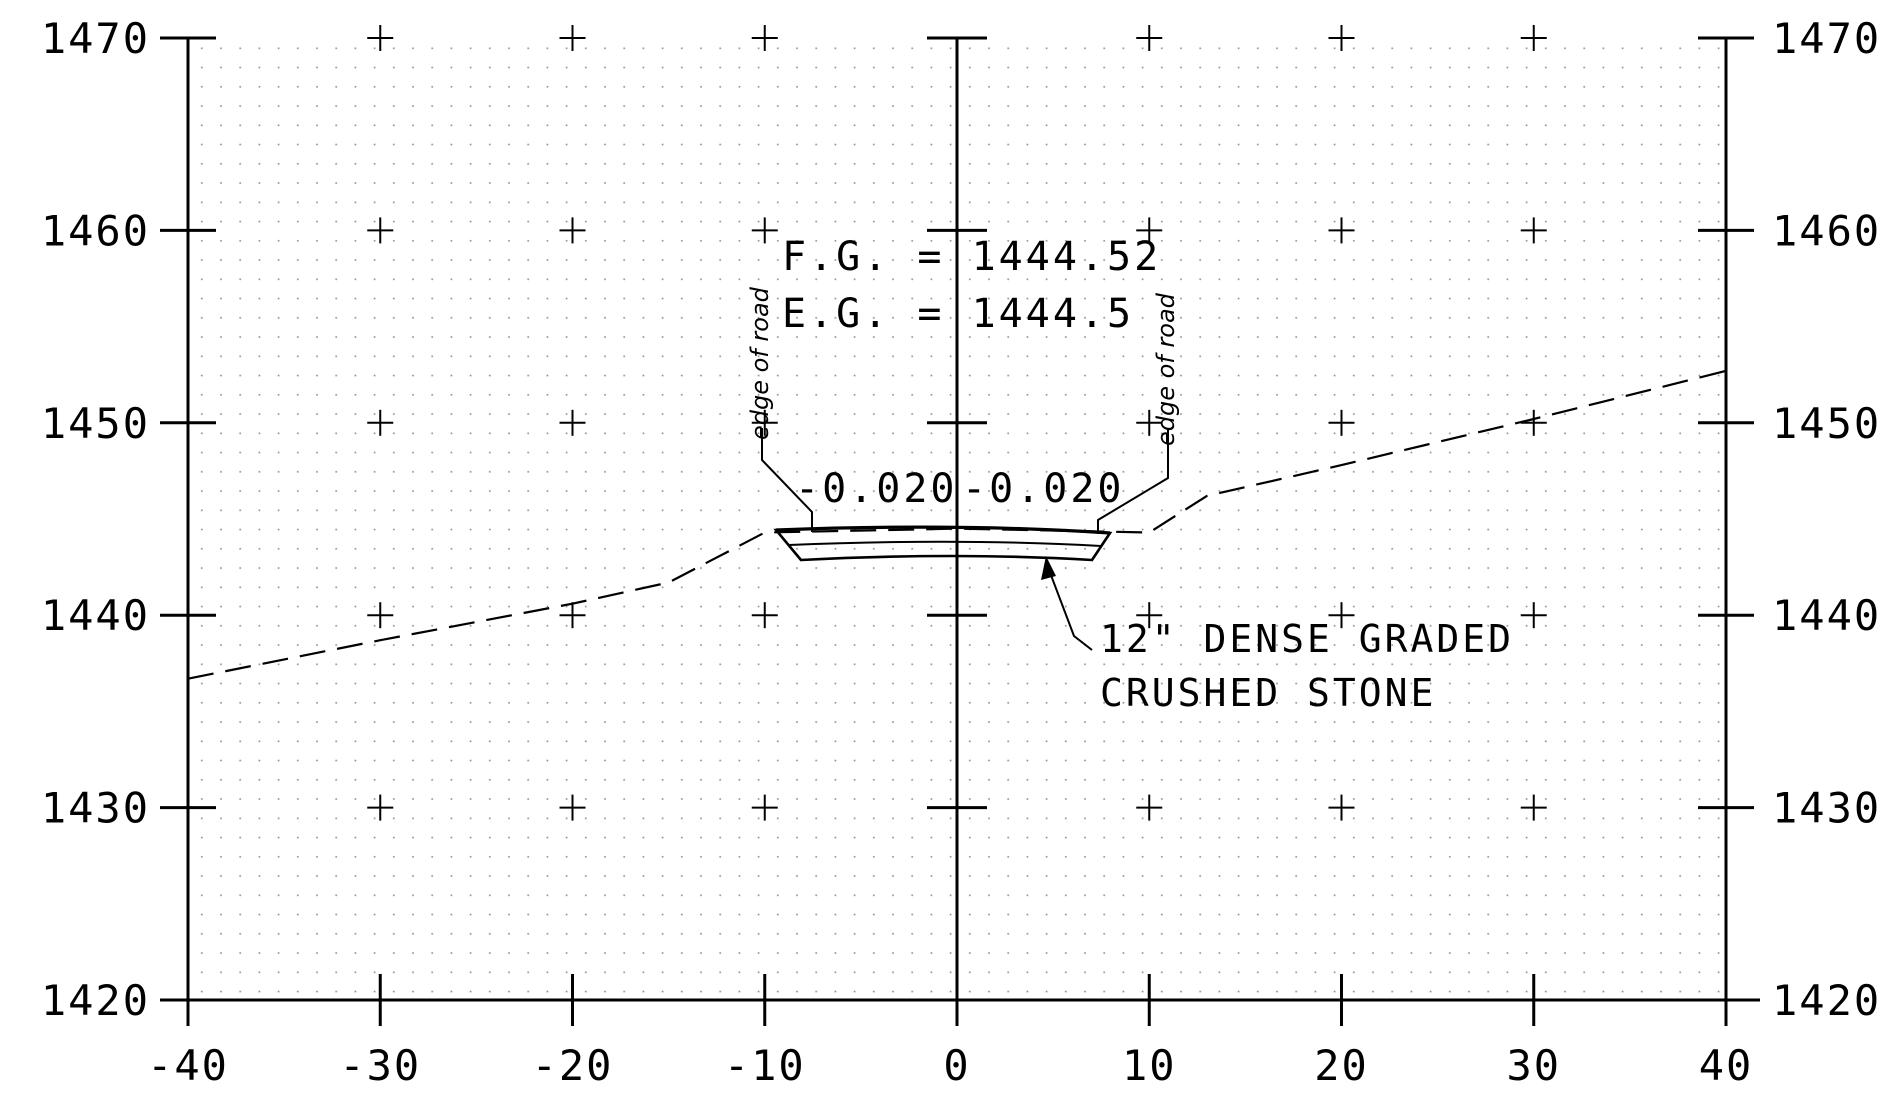 The width and height of the screenshot is (1888, 1102). Describe the element at coordinates (1268, 693) in the screenshot. I see `material-label-line2: CRUSHED STONE` at that location.